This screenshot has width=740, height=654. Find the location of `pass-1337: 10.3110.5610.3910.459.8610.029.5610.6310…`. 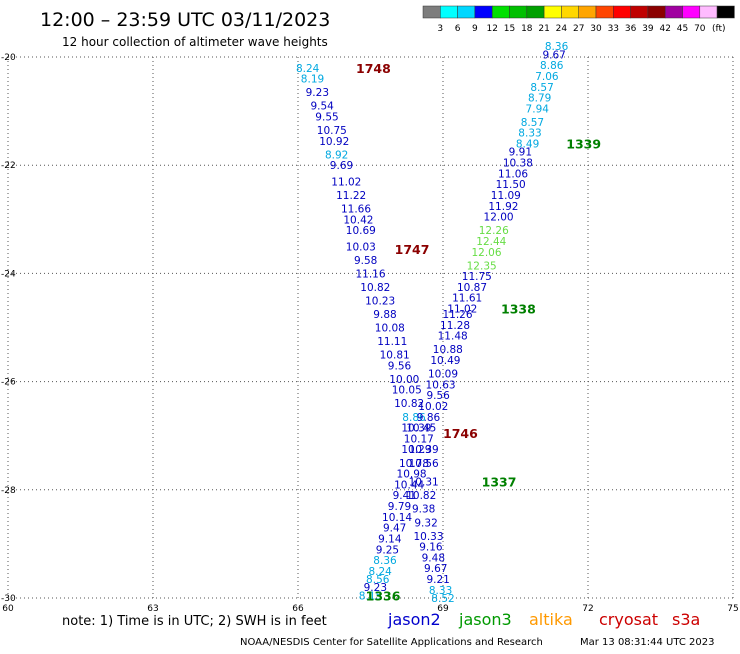

pass-1337: 10.3110.5610.3910.459.8610.029.5610.6310… is located at coordinates (461, 399).